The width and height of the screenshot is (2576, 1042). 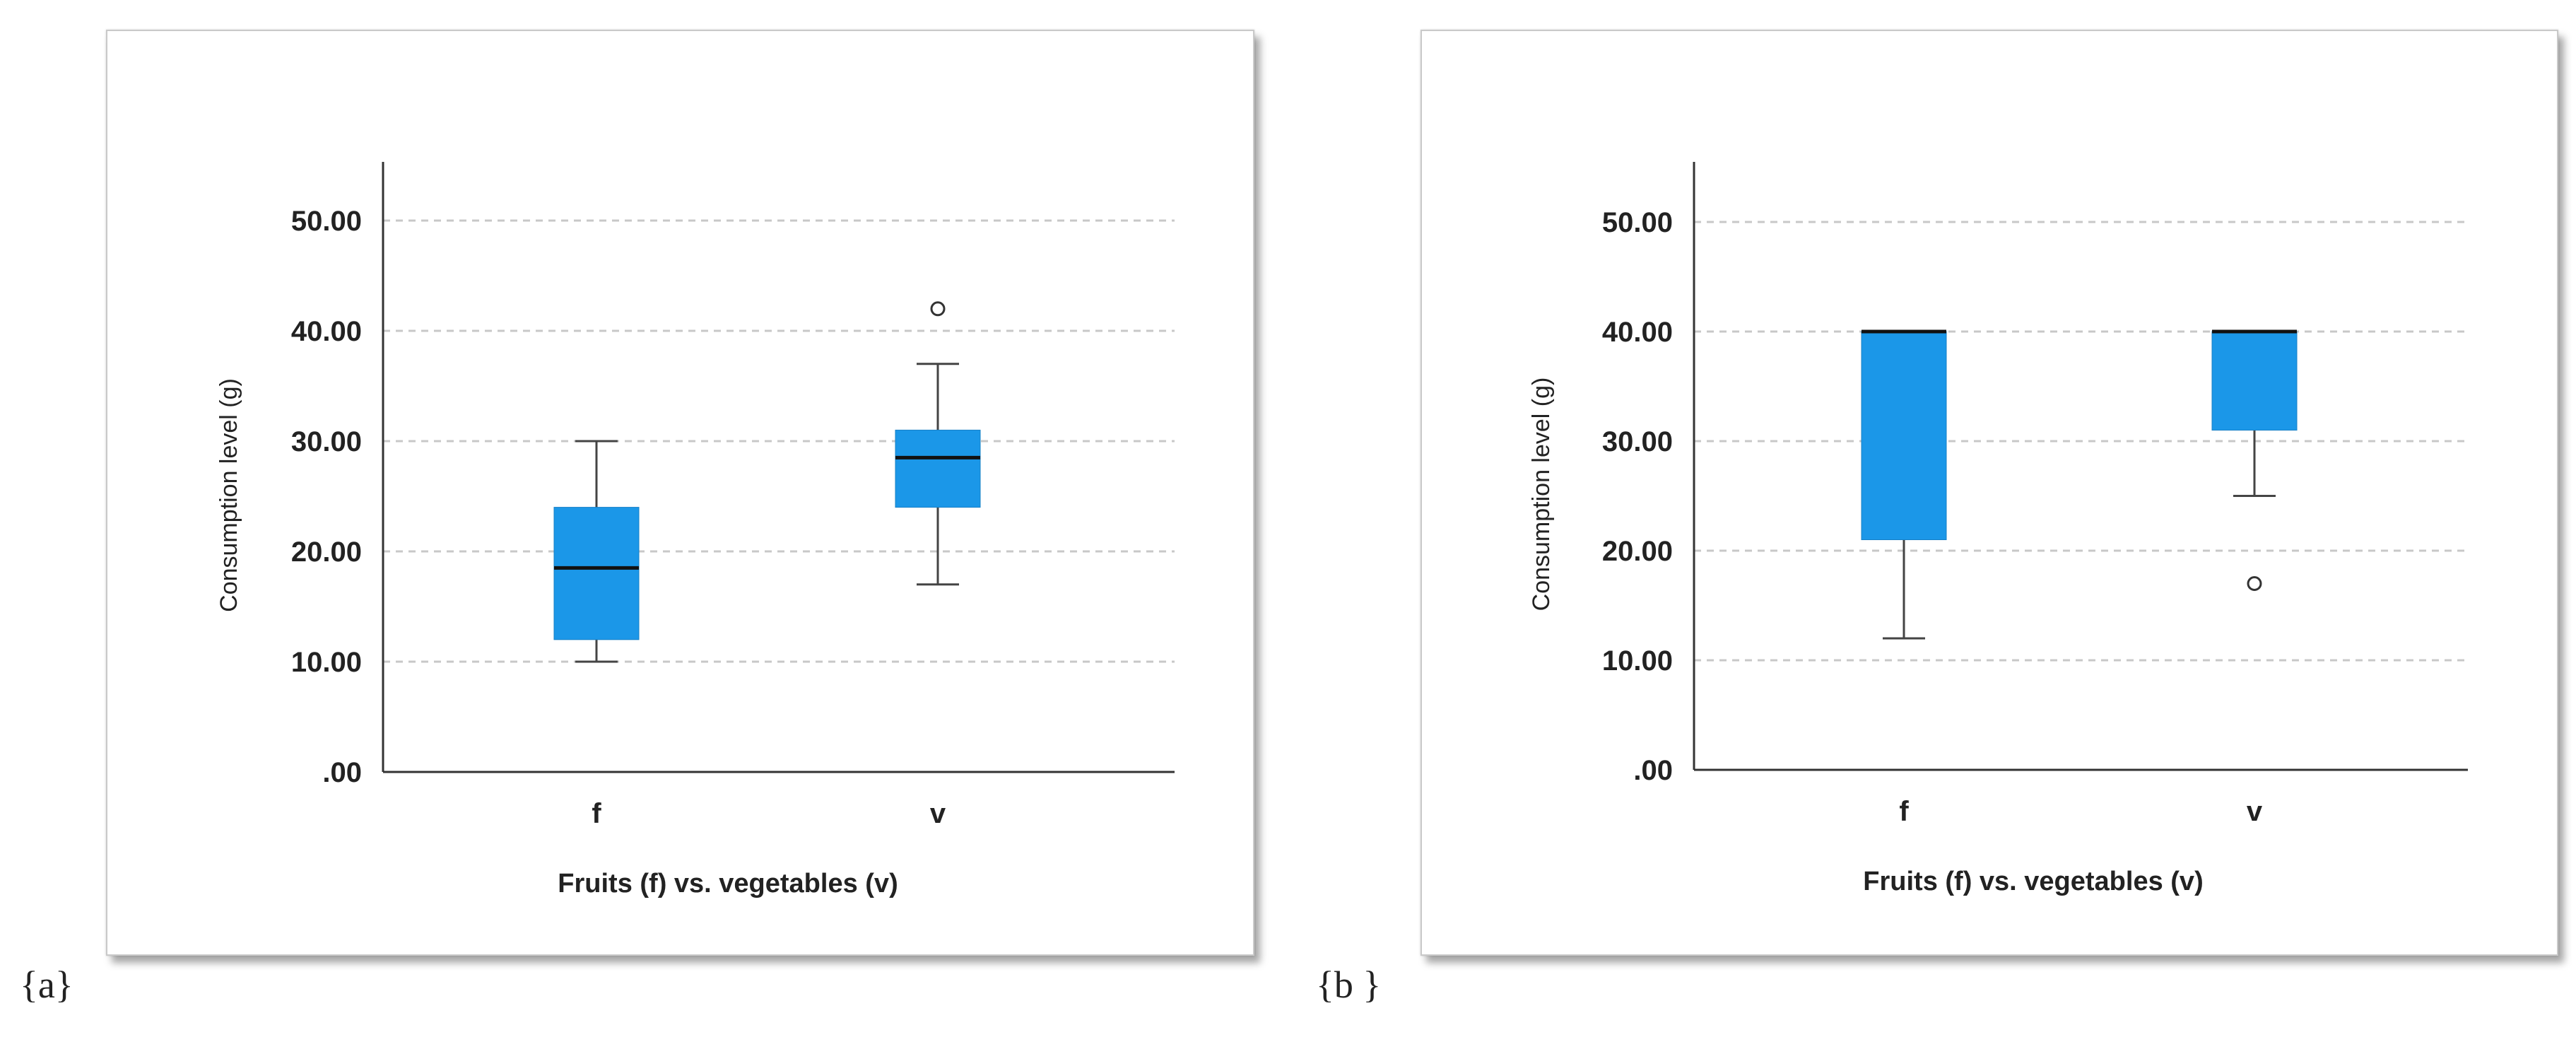 What do you see at coordinates (46, 985) in the screenshot?
I see `panel-label-a: {a}` at bounding box center [46, 985].